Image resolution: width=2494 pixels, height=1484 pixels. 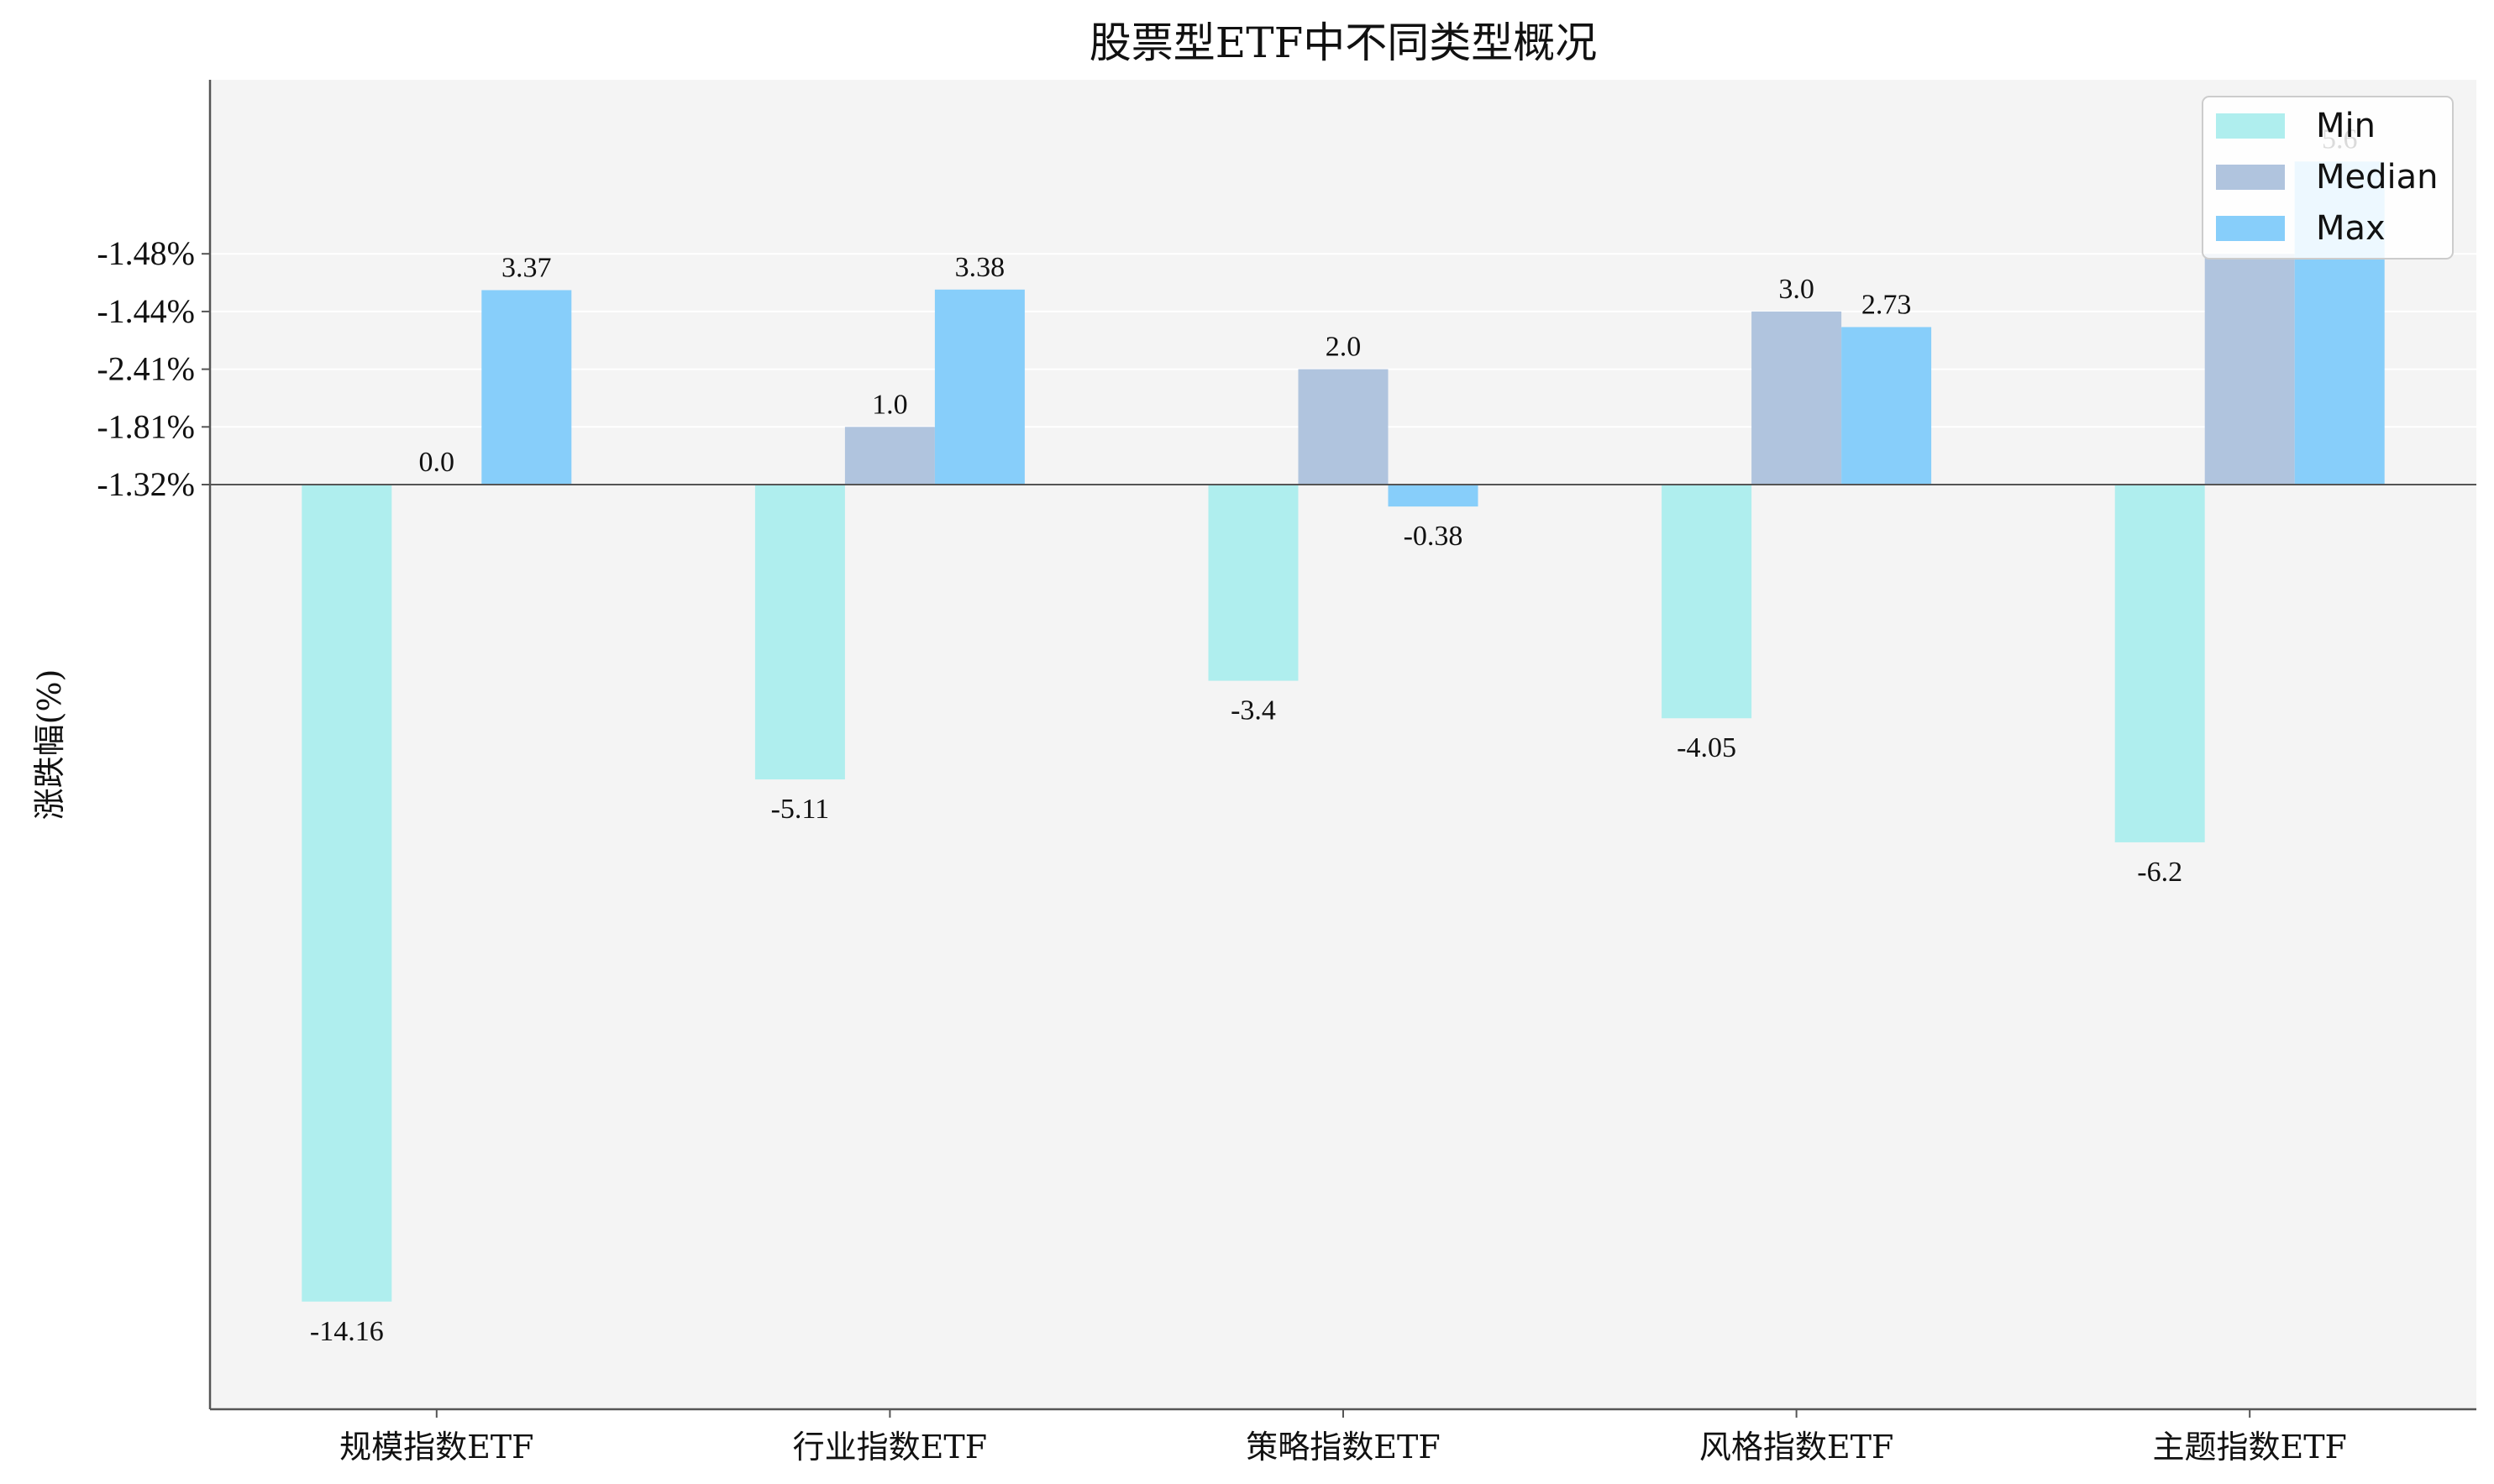 What do you see at coordinates (1253, 711) in the screenshot?
I see `data-label-min-3: -3.4` at bounding box center [1253, 711].